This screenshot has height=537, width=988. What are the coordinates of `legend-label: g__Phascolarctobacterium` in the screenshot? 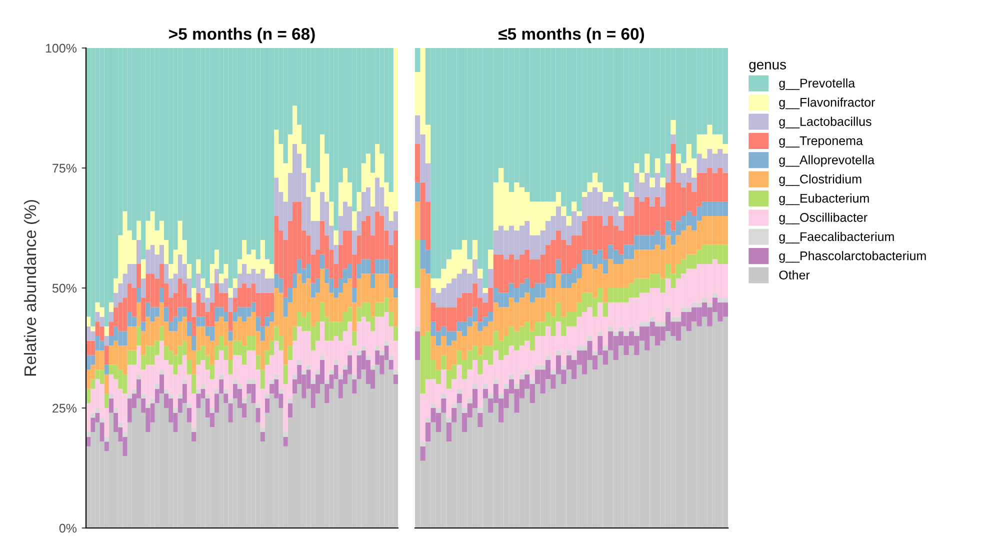 It's located at (852, 257).